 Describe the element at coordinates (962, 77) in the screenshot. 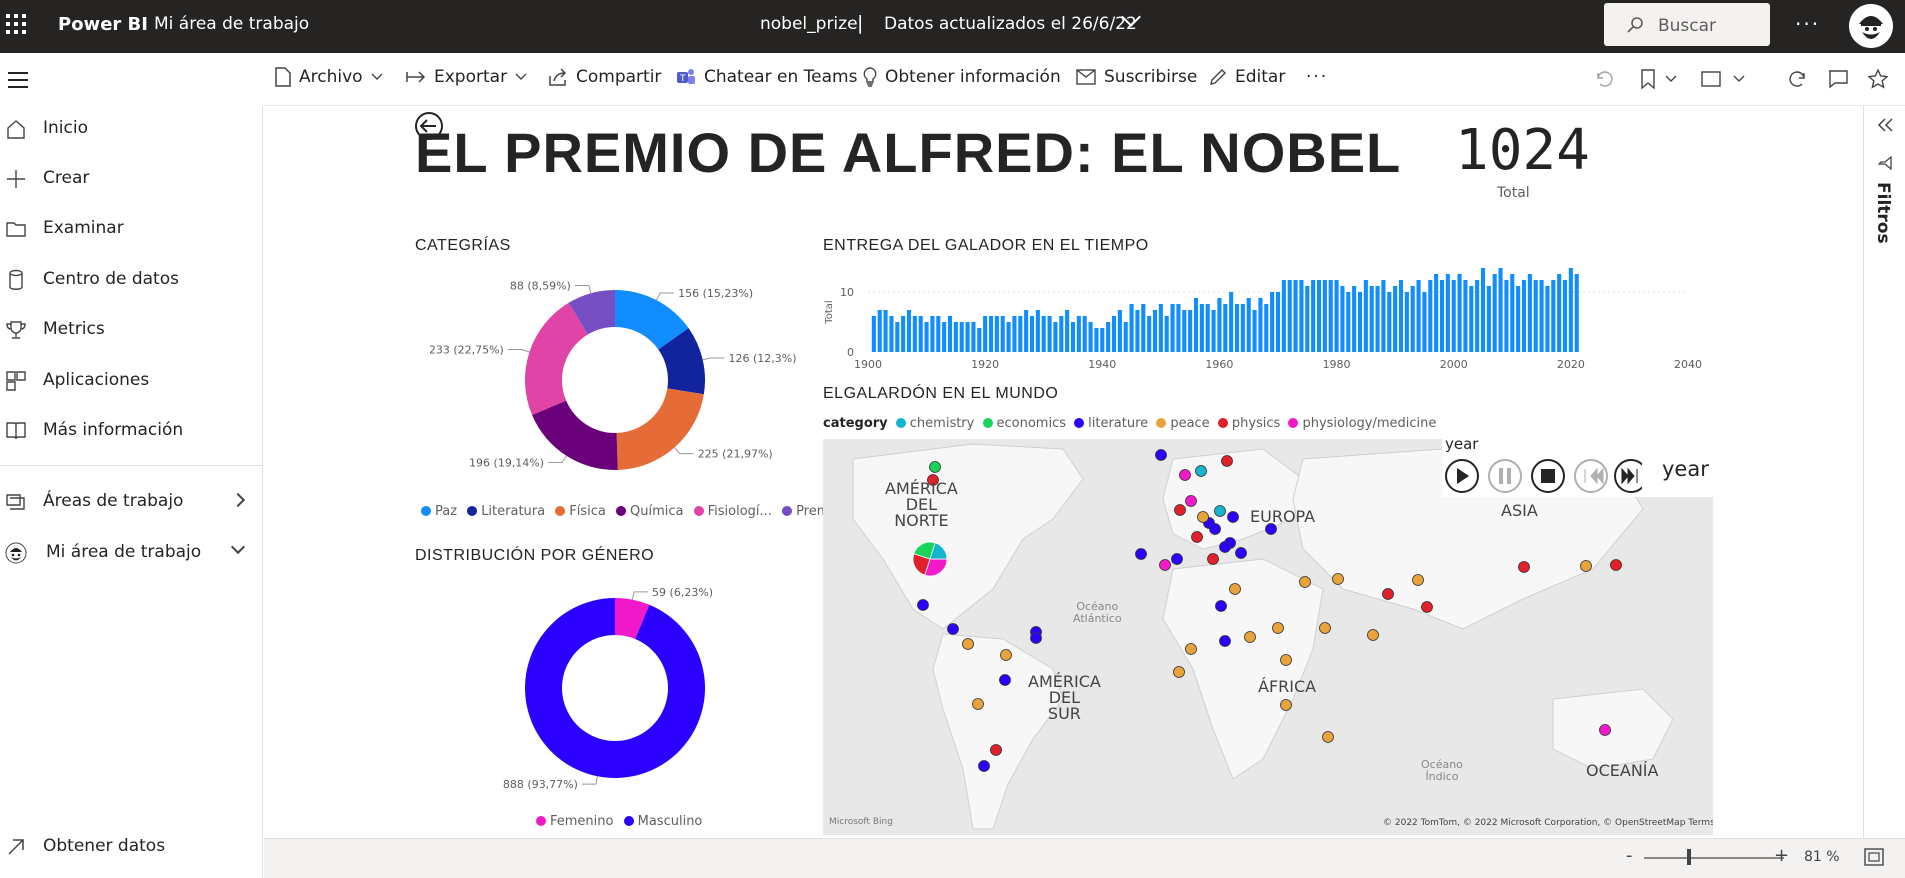

I see `insights-button: Obtener información` at that location.